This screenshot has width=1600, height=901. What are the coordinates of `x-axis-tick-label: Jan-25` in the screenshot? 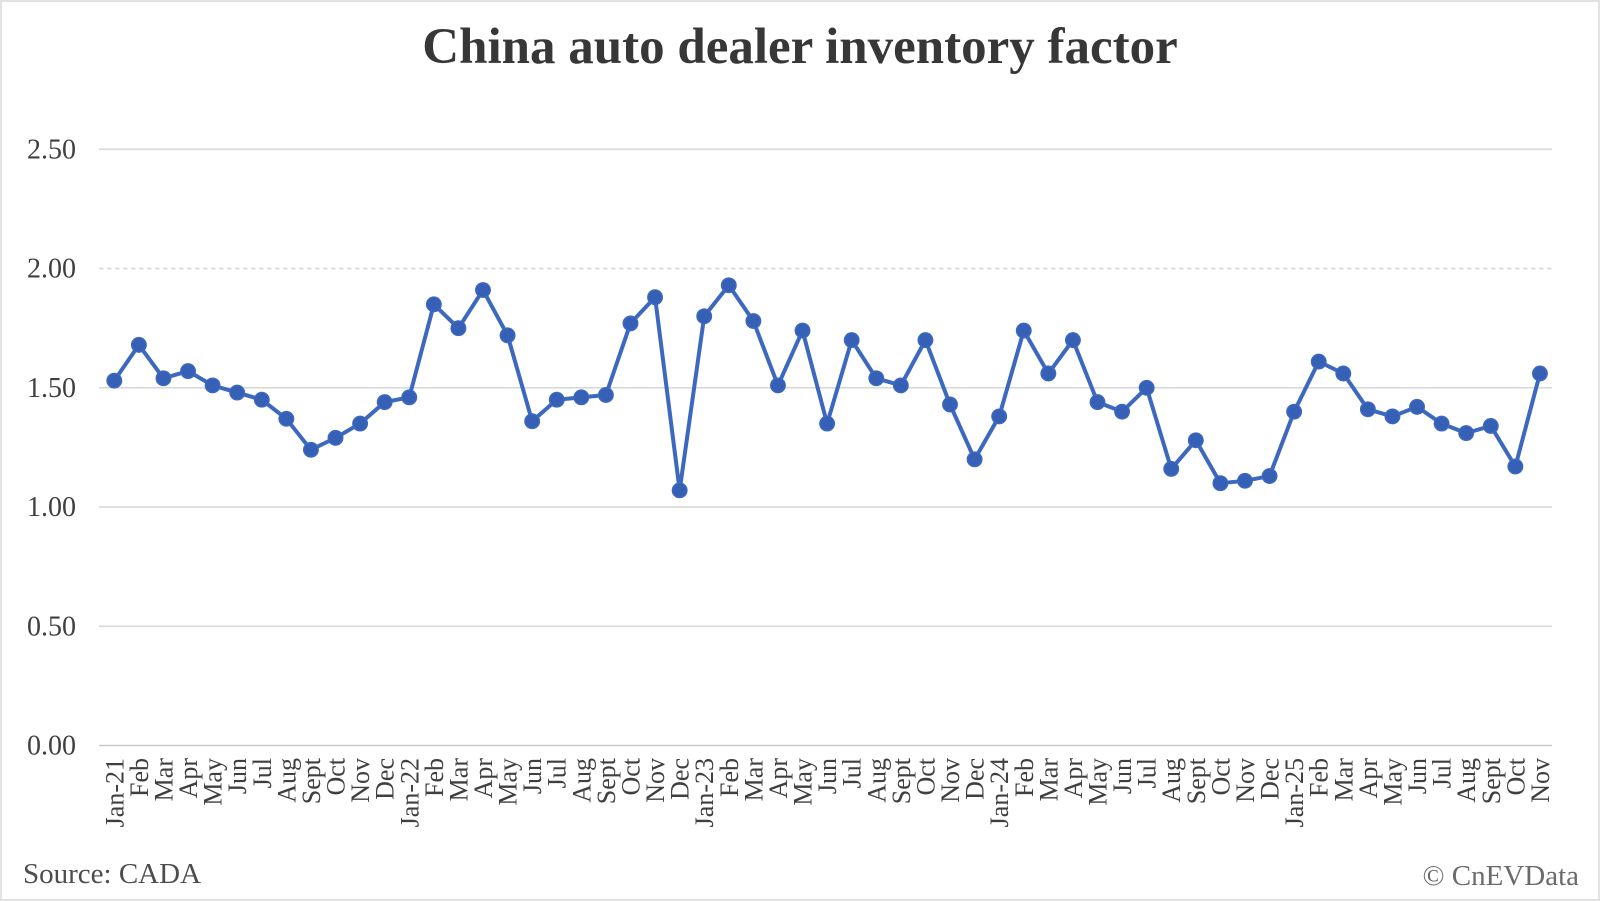 It's located at (1294, 792).